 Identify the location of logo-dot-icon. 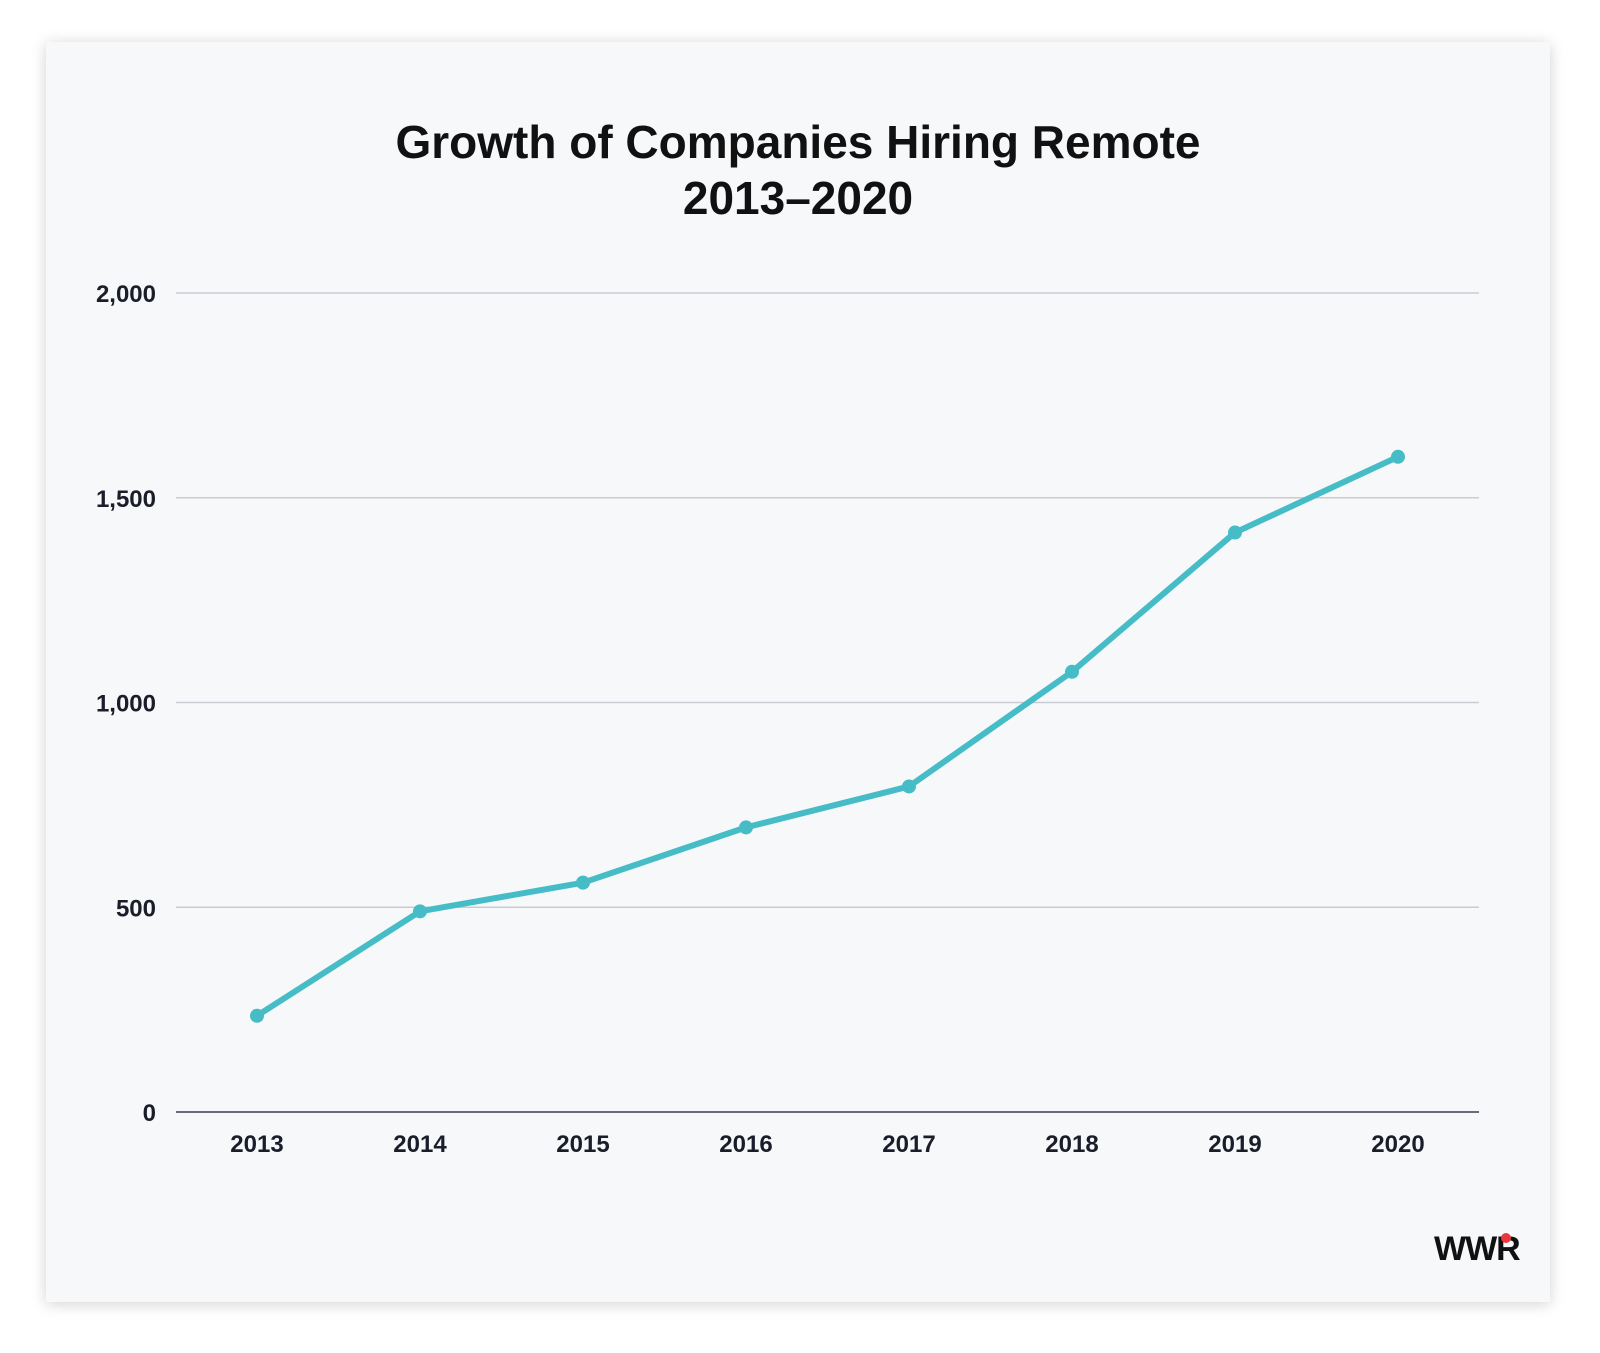
(1506, 1238).